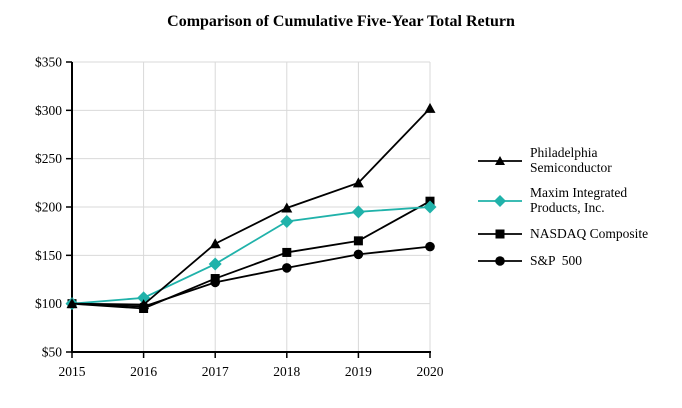 This screenshot has width=682, height=408. I want to click on y-tick-label: $350, so click(48, 62).